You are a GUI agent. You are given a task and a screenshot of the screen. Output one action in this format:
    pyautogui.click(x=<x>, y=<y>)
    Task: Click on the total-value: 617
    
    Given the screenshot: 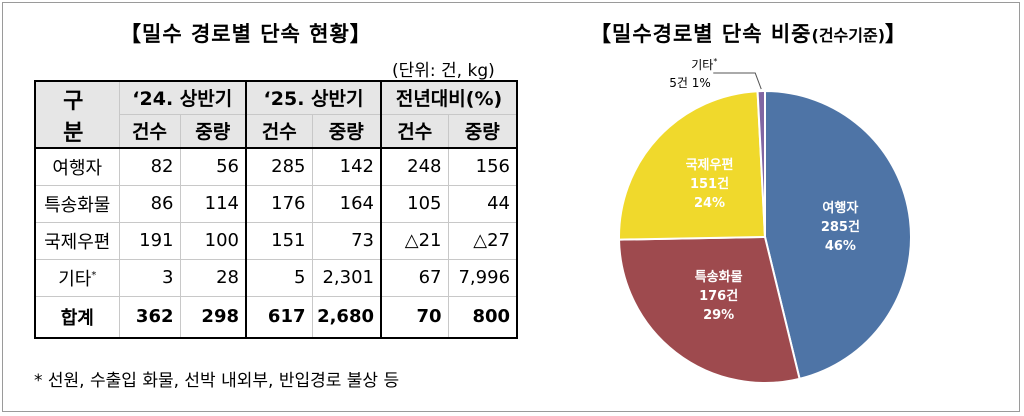 What is the action you would take?
    pyautogui.click(x=279, y=317)
    